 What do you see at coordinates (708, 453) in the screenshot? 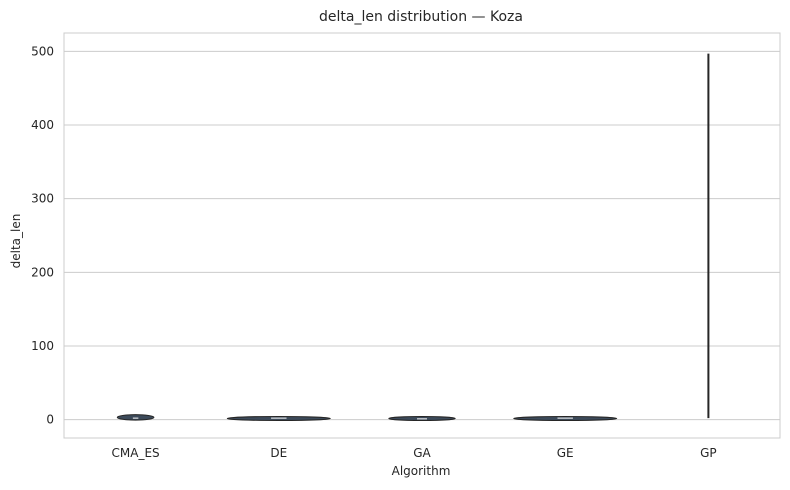
I see `x-tick-label: GP` at bounding box center [708, 453].